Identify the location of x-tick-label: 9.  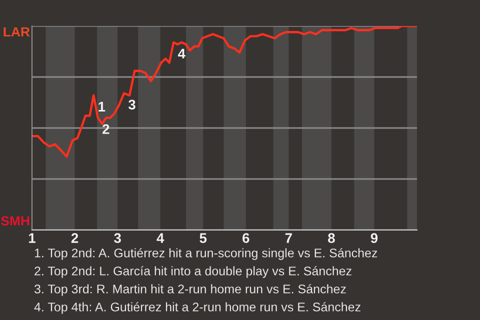
(374, 238).